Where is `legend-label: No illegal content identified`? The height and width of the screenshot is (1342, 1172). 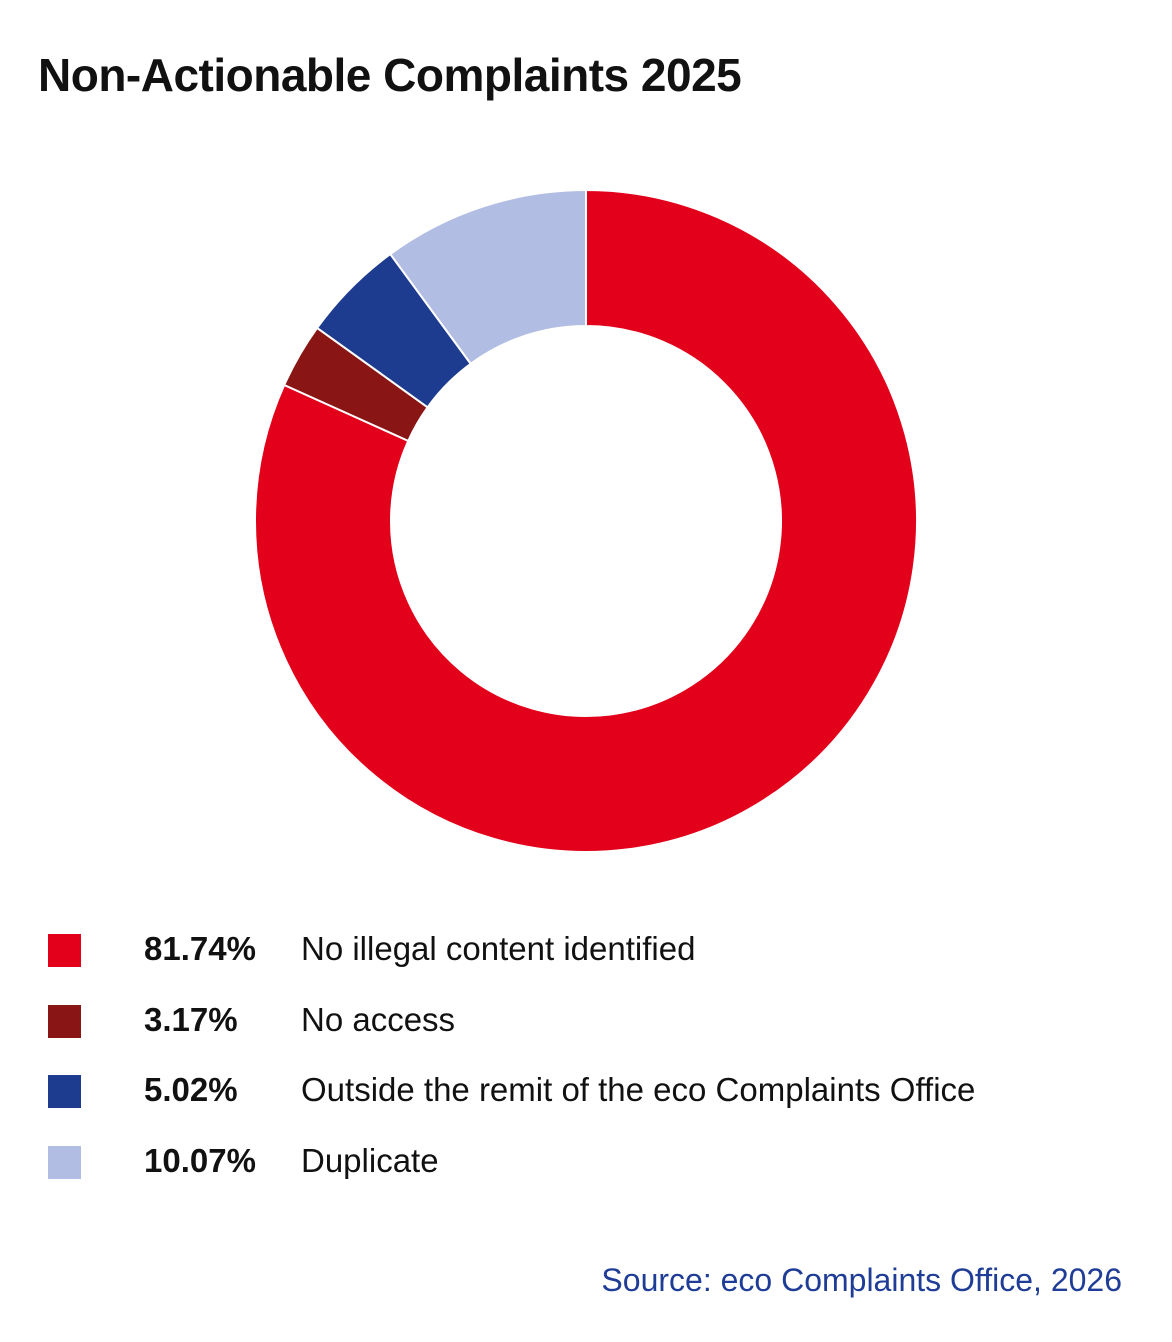 legend-label: No illegal content identified is located at coordinates (498, 948).